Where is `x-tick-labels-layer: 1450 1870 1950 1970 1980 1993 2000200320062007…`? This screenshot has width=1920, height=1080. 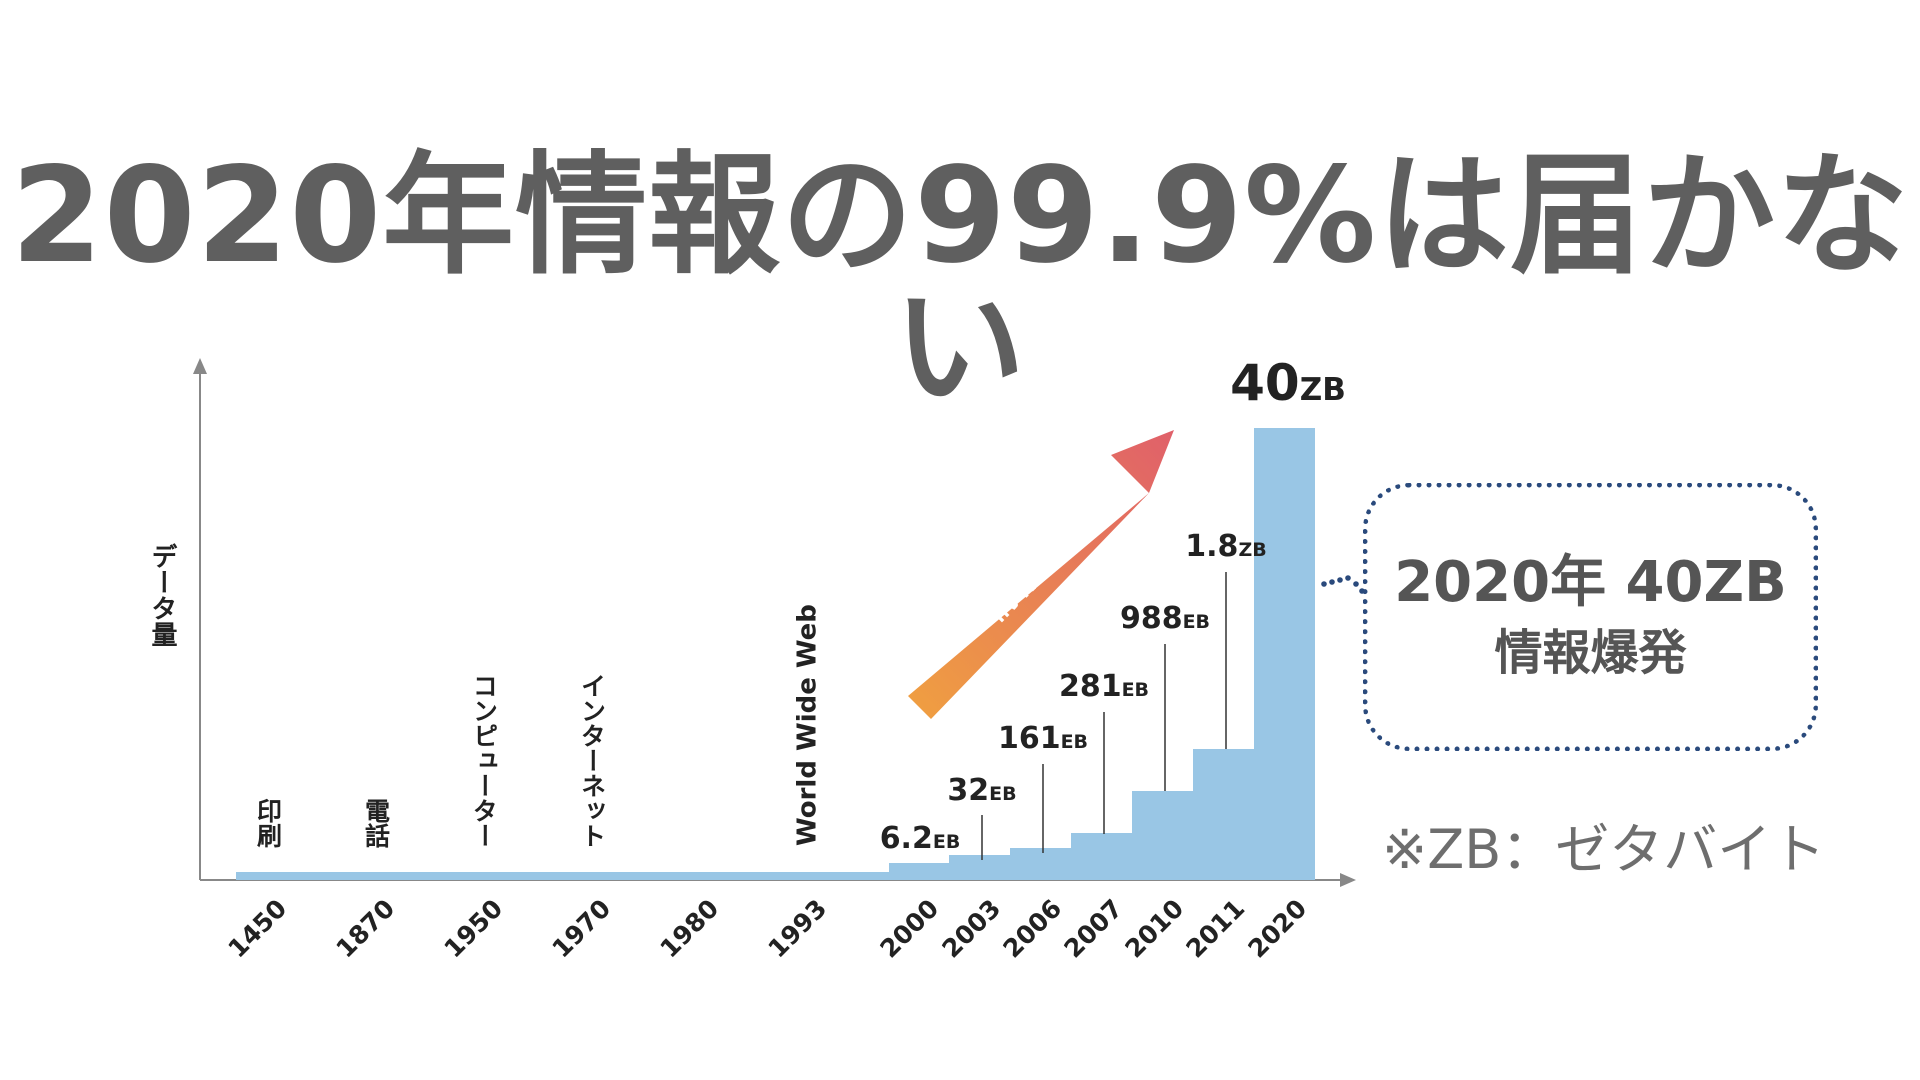
x-tick-labels-layer: 1450 1870 1950 1970 1980 1993 2000200320062007… is located at coordinates (768, 929).